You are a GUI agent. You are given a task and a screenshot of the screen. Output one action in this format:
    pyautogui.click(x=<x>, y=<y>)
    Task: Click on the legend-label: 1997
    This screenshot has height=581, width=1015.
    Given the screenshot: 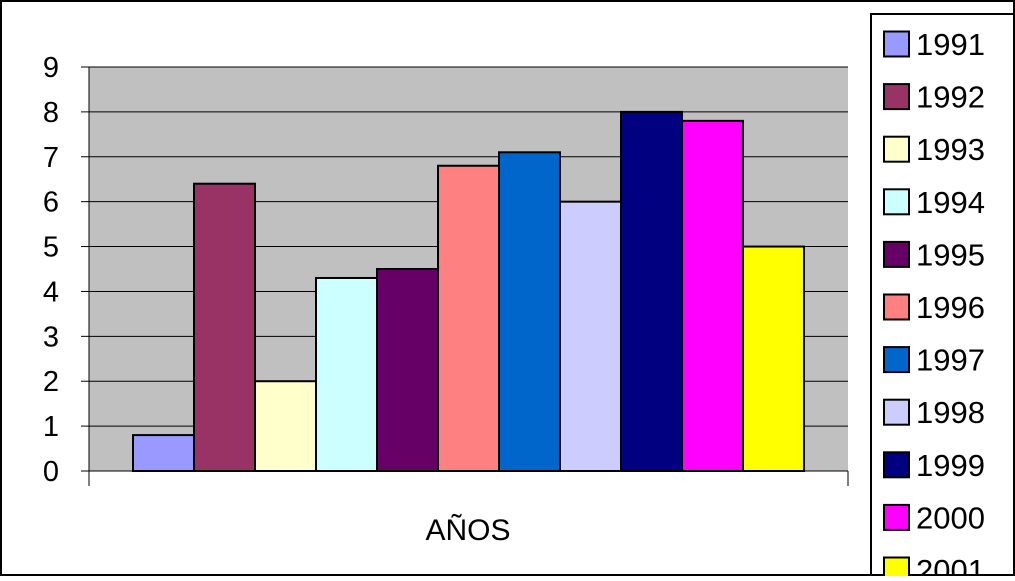 What is the action you would take?
    pyautogui.click(x=950, y=360)
    